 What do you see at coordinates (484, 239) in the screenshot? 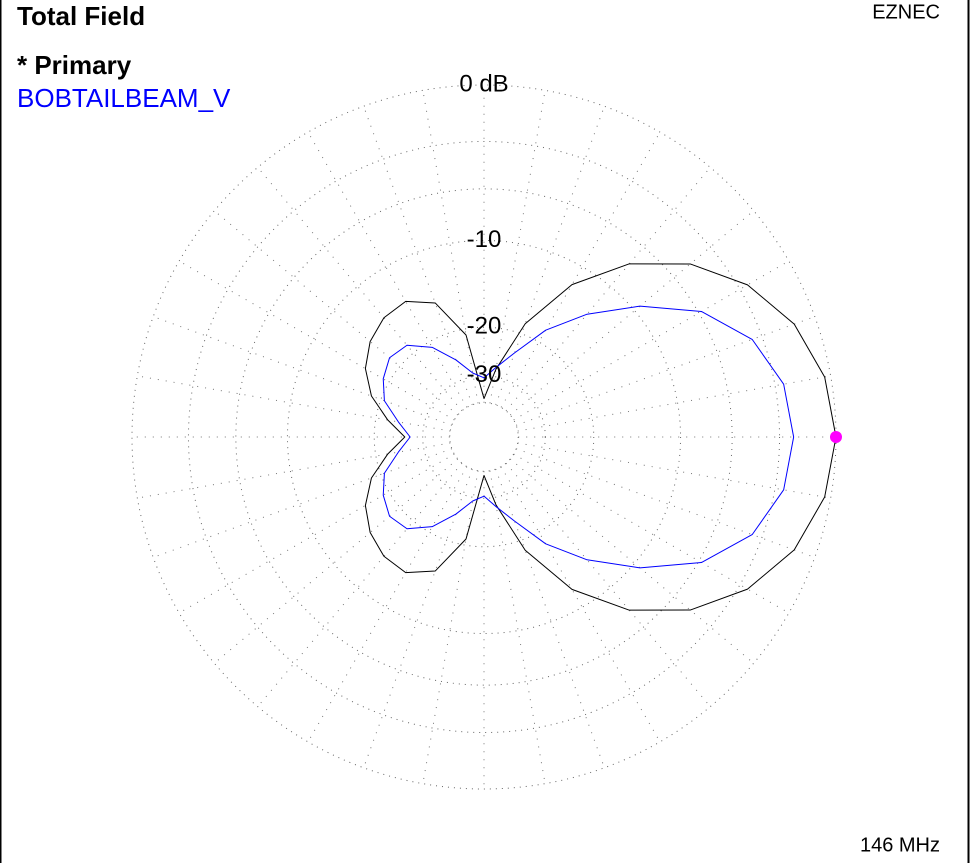
I see `ring-label: -10` at bounding box center [484, 239].